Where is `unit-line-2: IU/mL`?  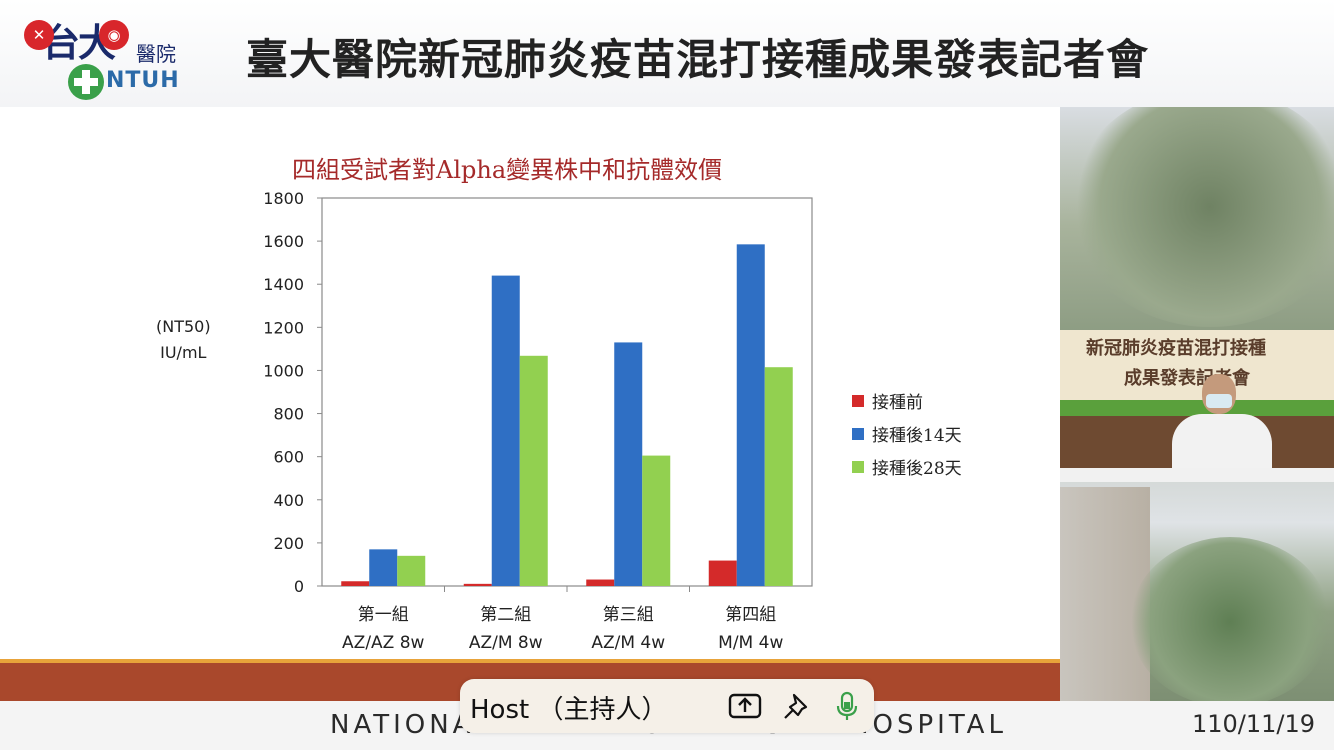 unit-line-2: IU/mL is located at coordinates (183, 352).